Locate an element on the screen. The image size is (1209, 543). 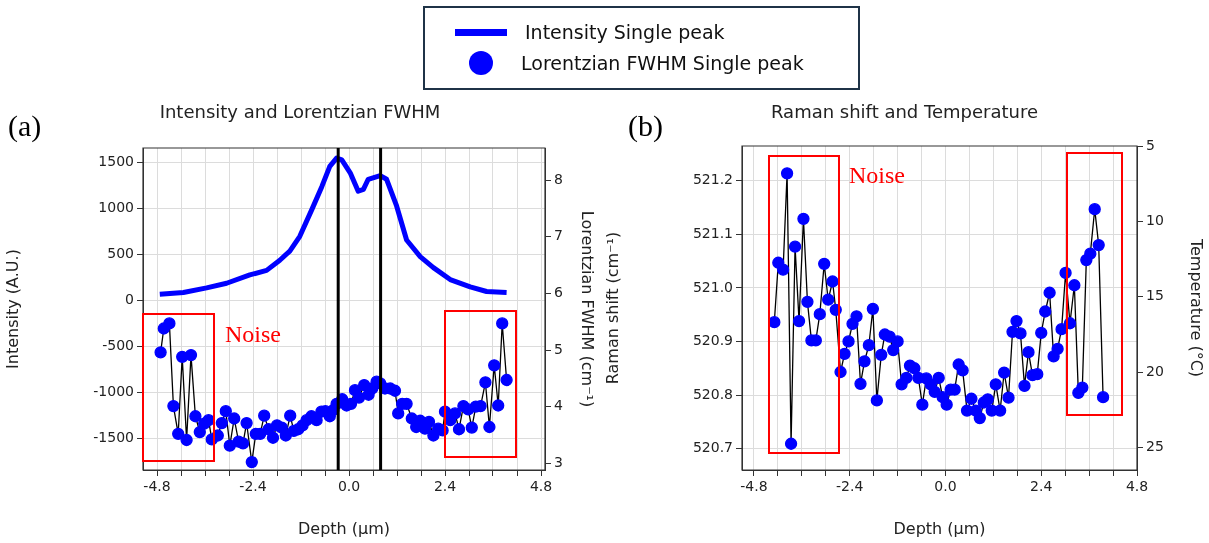
y2-tick-label: 8 is located at coordinates (558, 178).